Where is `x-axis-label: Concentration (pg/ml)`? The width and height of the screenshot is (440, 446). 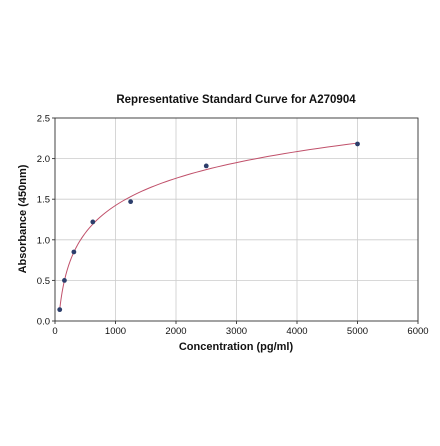 x-axis-label: Concentration (pg/ml) is located at coordinates (236, 347).